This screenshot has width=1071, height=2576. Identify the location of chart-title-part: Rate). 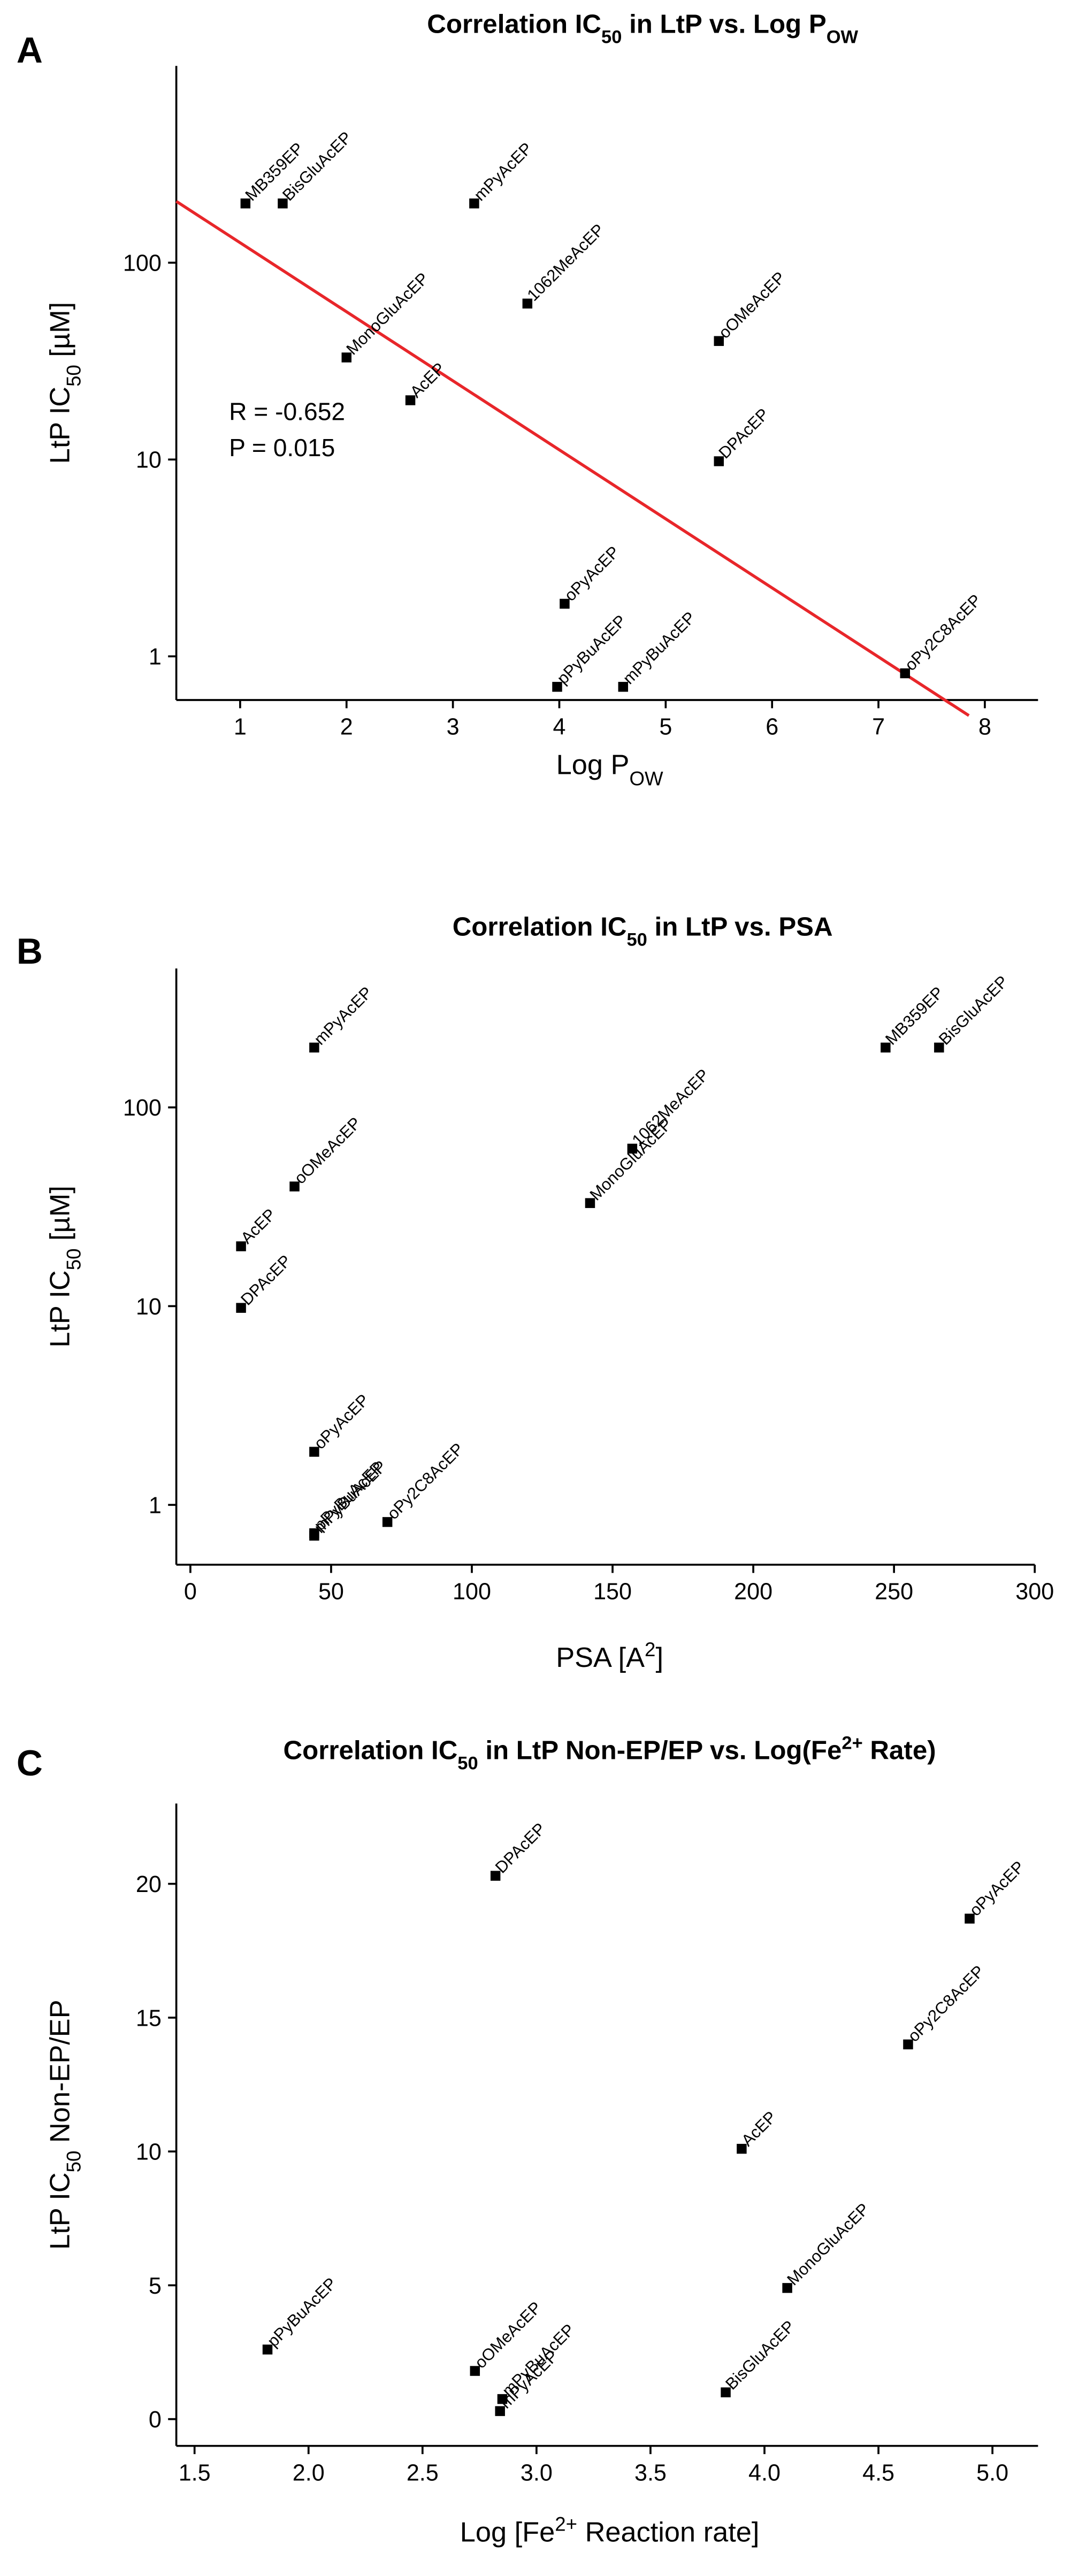
(900, 1750).